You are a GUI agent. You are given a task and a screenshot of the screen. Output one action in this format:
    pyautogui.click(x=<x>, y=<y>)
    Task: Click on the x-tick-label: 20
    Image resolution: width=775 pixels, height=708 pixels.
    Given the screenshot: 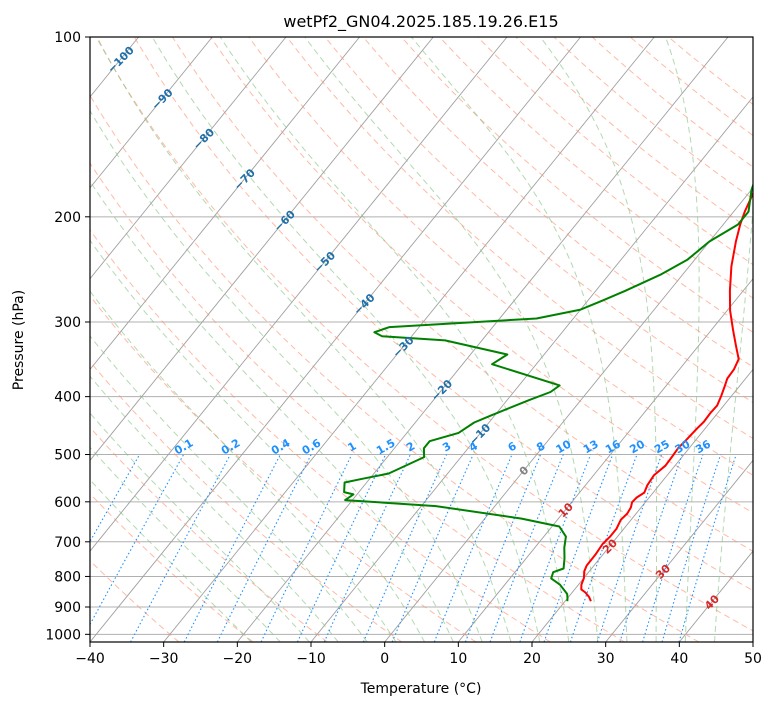 What is the action you would take?
    pyautogui.click(x=532, y=659)
    